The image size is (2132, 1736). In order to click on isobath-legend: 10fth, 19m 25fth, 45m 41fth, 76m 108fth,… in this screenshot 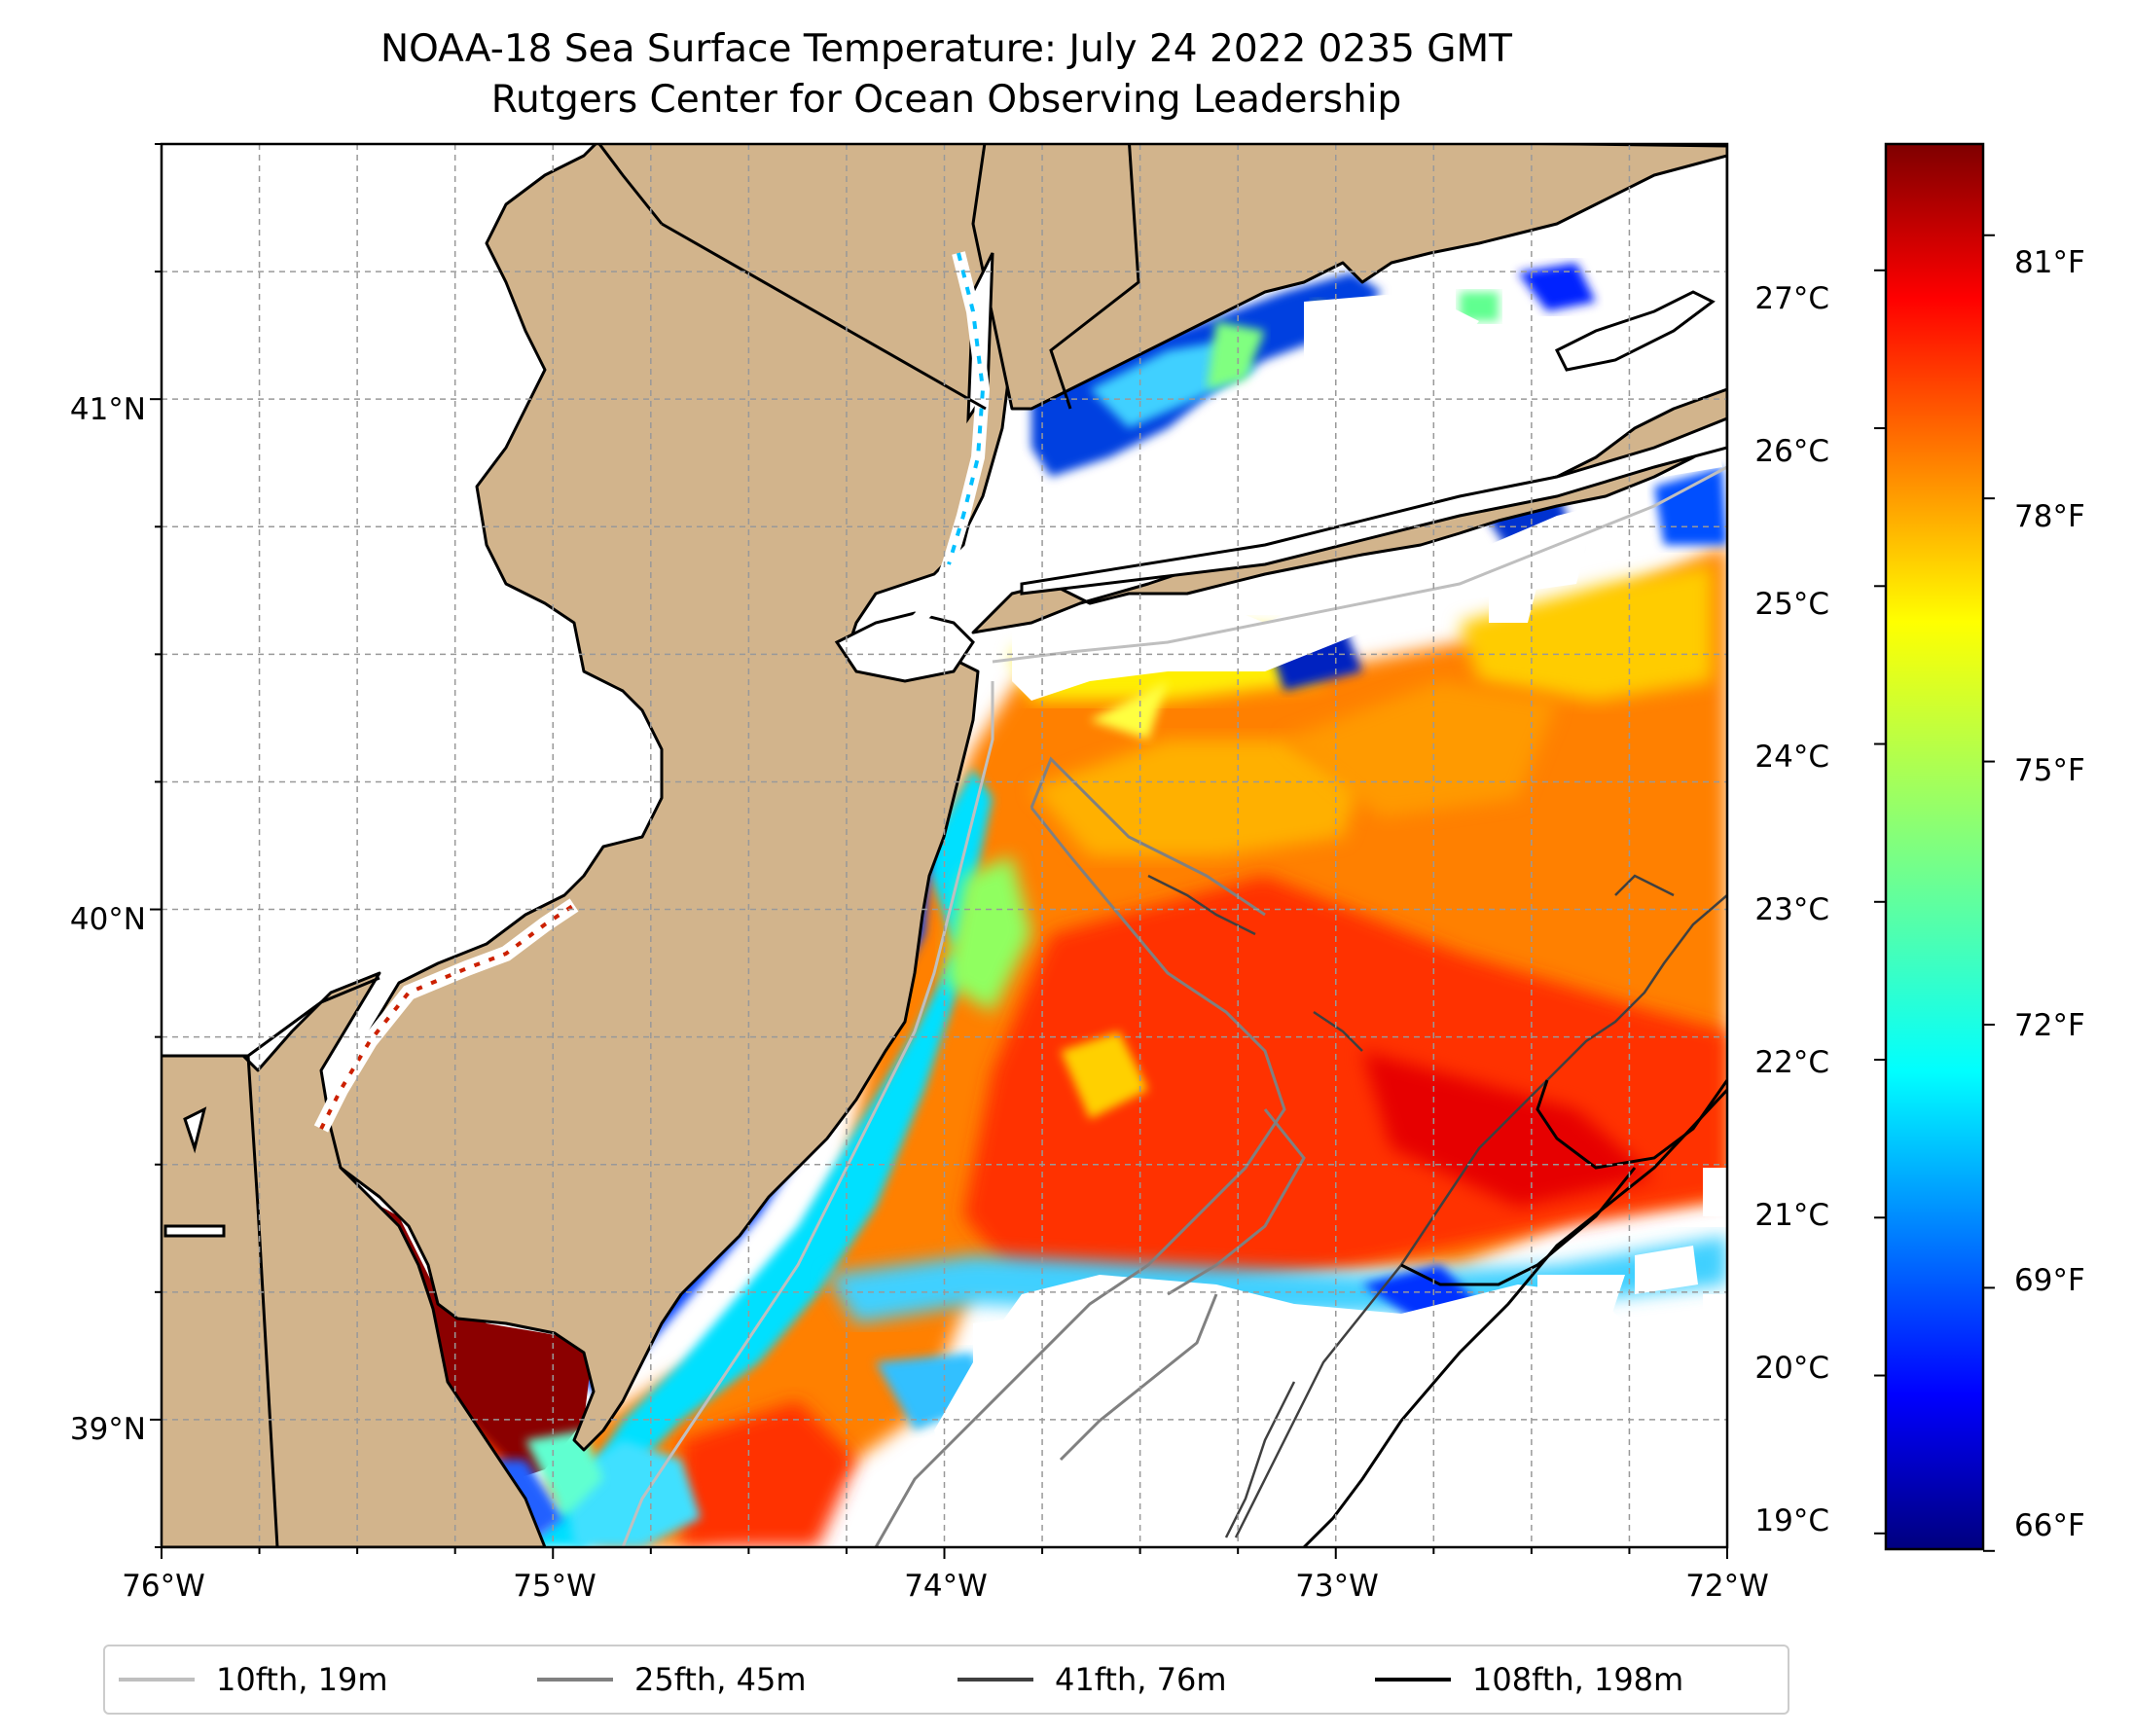, I will do `click(946, 1680)`.